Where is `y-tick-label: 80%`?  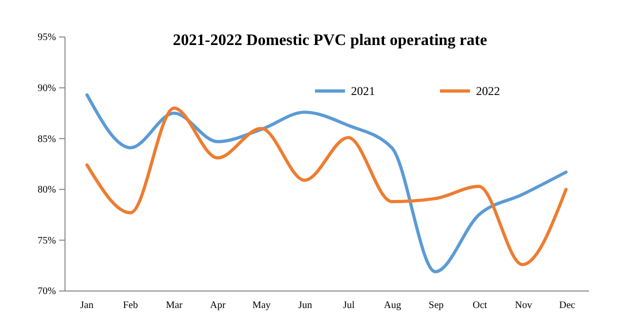
y-tick-label: 80% is located at coordinates (47, 190).